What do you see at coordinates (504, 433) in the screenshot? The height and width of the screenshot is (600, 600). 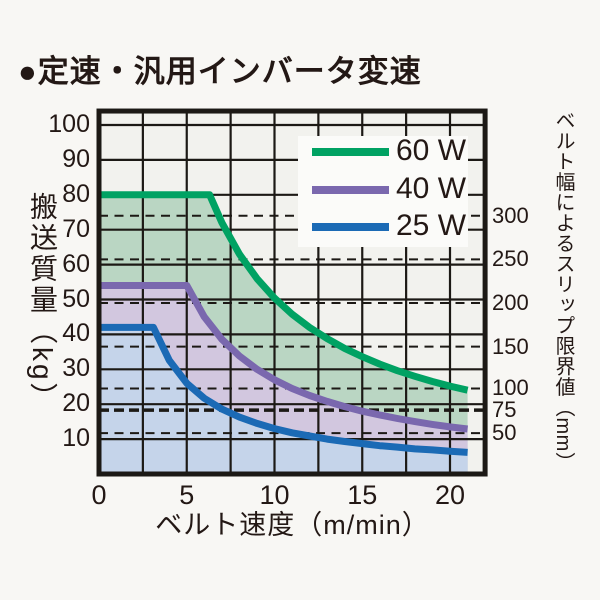 I see `right-tick-label: 50` at bounding box center [504, 433].